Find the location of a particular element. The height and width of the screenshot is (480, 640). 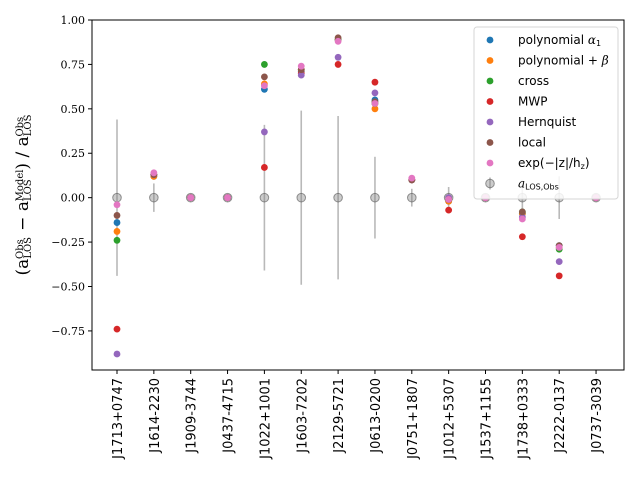

x-tick-label: J2129-5721 is located at coordinates (339, 416).